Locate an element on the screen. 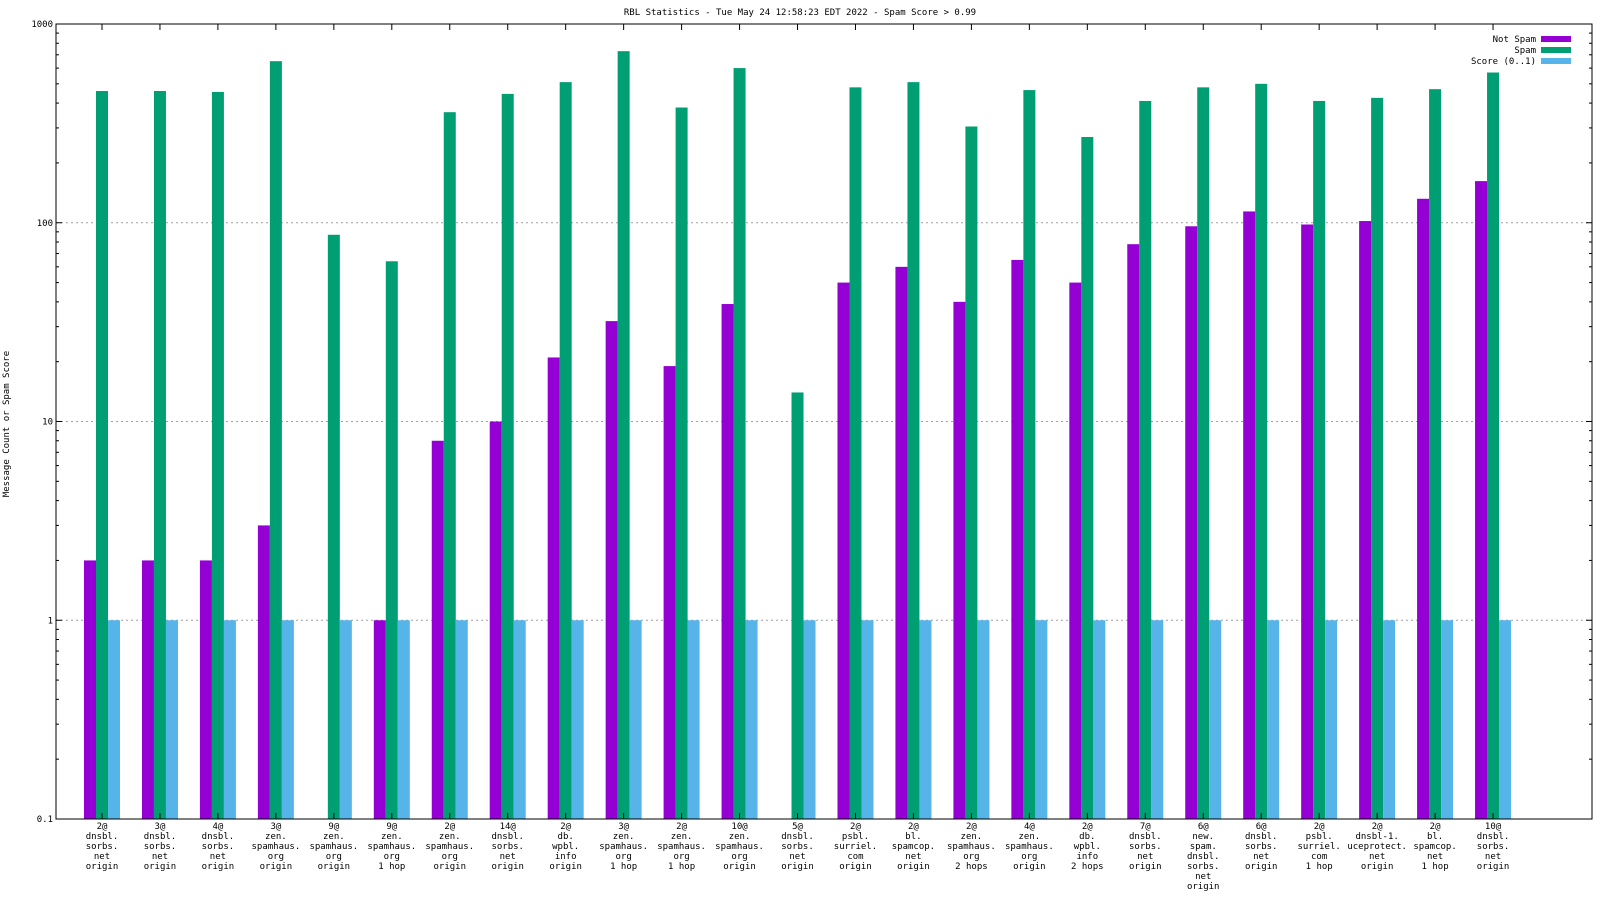 This screenshot has height=900, width=1600. legend-label-1: Spam is located at coordinates (1525, 51).